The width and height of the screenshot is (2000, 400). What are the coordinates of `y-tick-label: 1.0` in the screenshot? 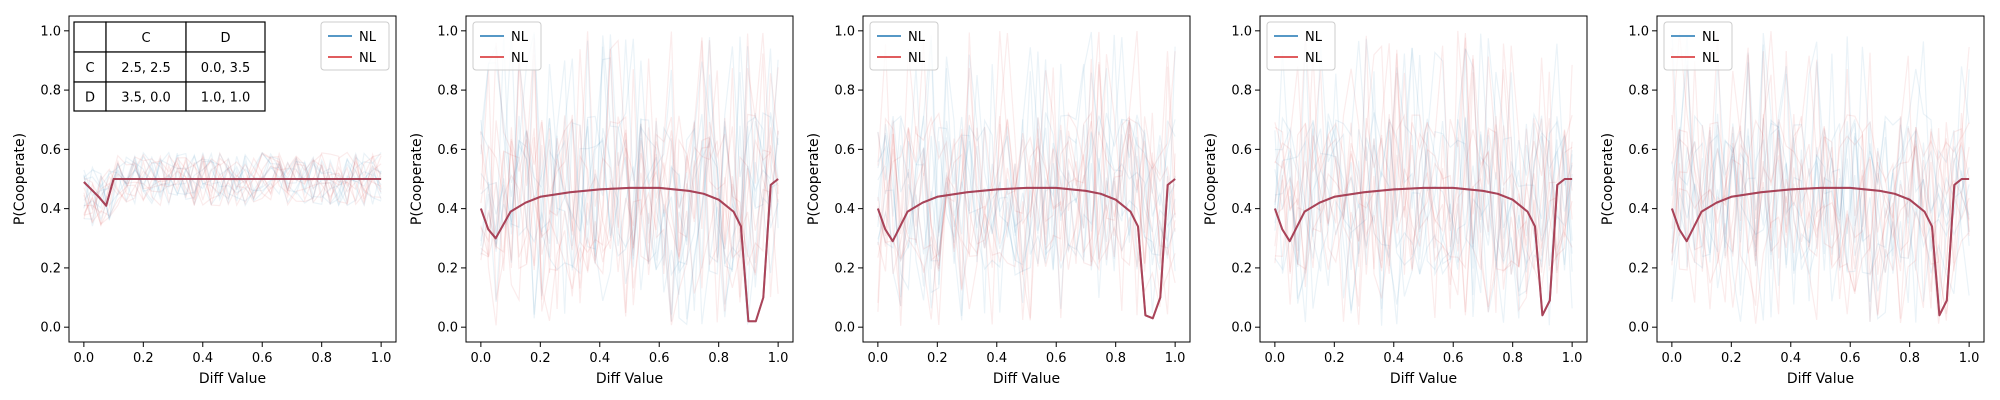 It's located at (1638, 31).